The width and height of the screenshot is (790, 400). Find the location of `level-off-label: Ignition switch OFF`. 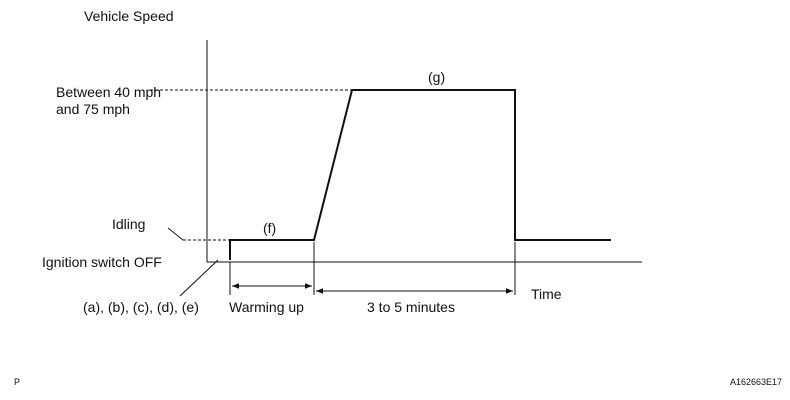

level-off-label: Ignition switch OFF is located at coordinates (102, 262).